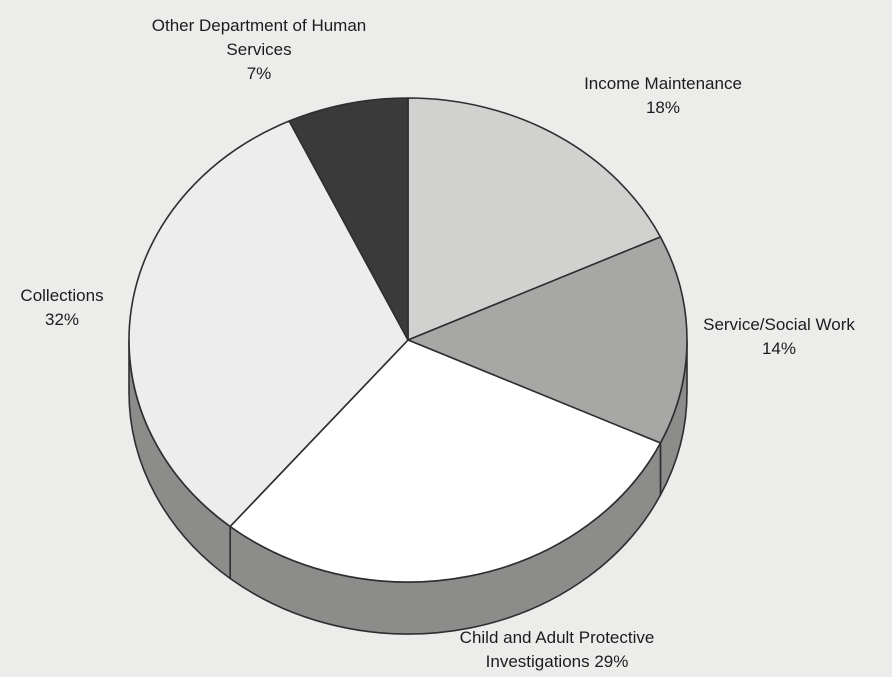  I want to click on label-collections-name: Collections, so click(62, 295).